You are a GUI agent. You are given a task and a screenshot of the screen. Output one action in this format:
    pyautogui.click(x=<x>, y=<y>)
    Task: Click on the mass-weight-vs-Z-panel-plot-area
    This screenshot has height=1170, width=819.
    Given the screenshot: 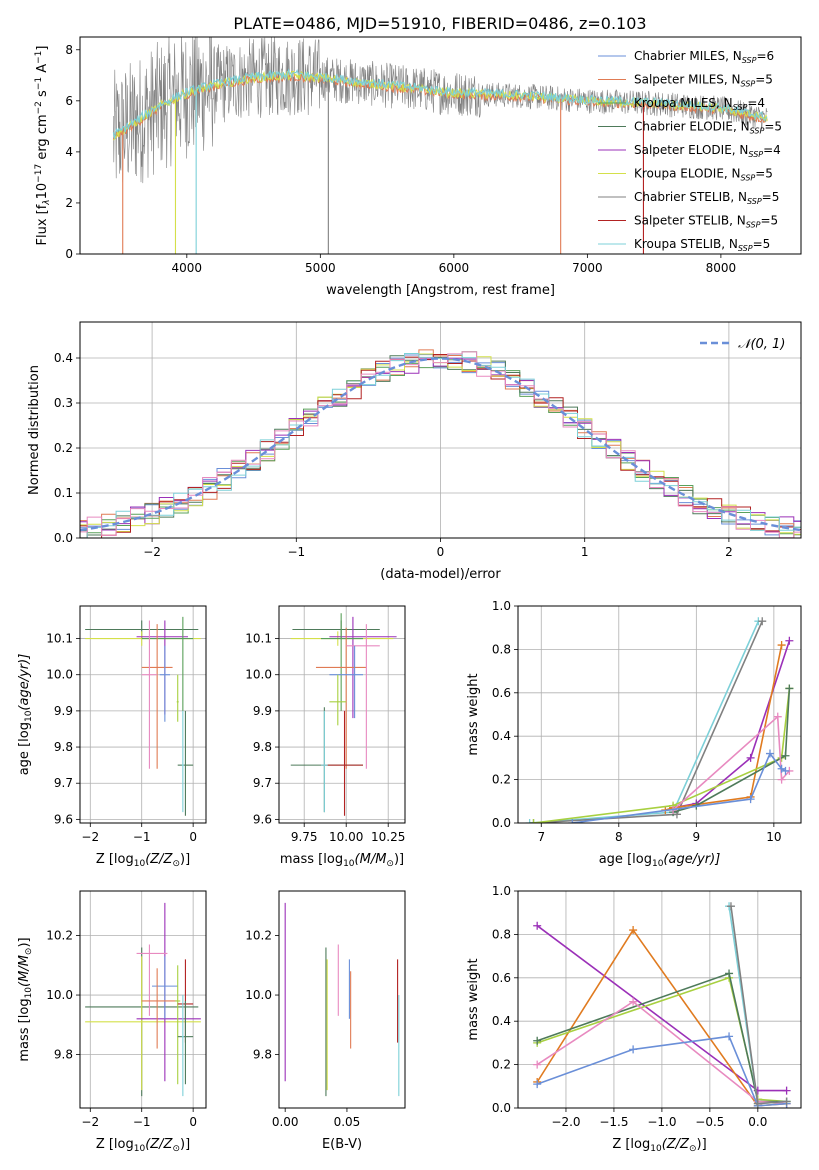 What is the action you would take?
    pyautogui.click(x=662, y=1005)
    